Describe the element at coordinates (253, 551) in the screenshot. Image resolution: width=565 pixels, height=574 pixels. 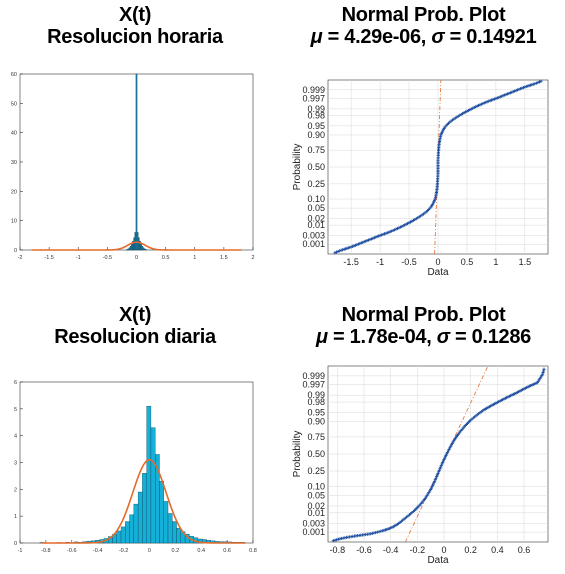
I see `x-tick-label: 0.8` at that location.